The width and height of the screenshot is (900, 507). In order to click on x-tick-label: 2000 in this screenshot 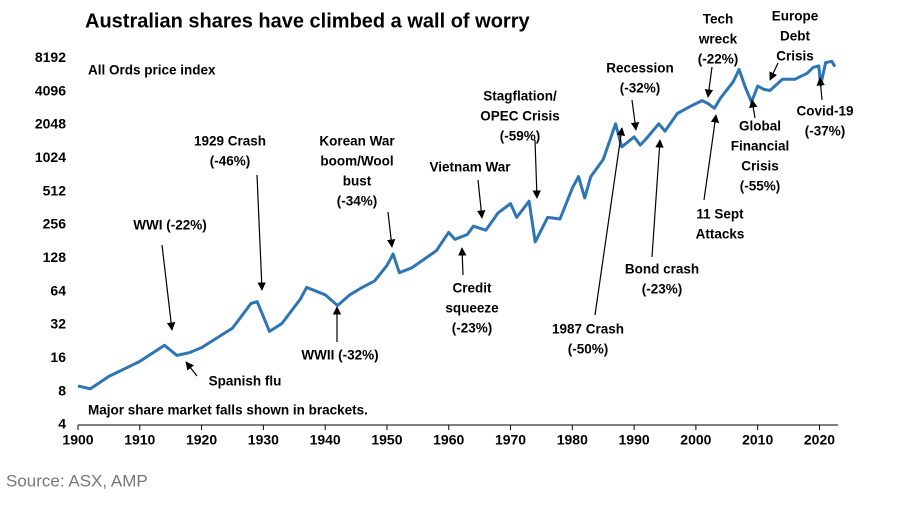, I will do `click(695, 440)`.